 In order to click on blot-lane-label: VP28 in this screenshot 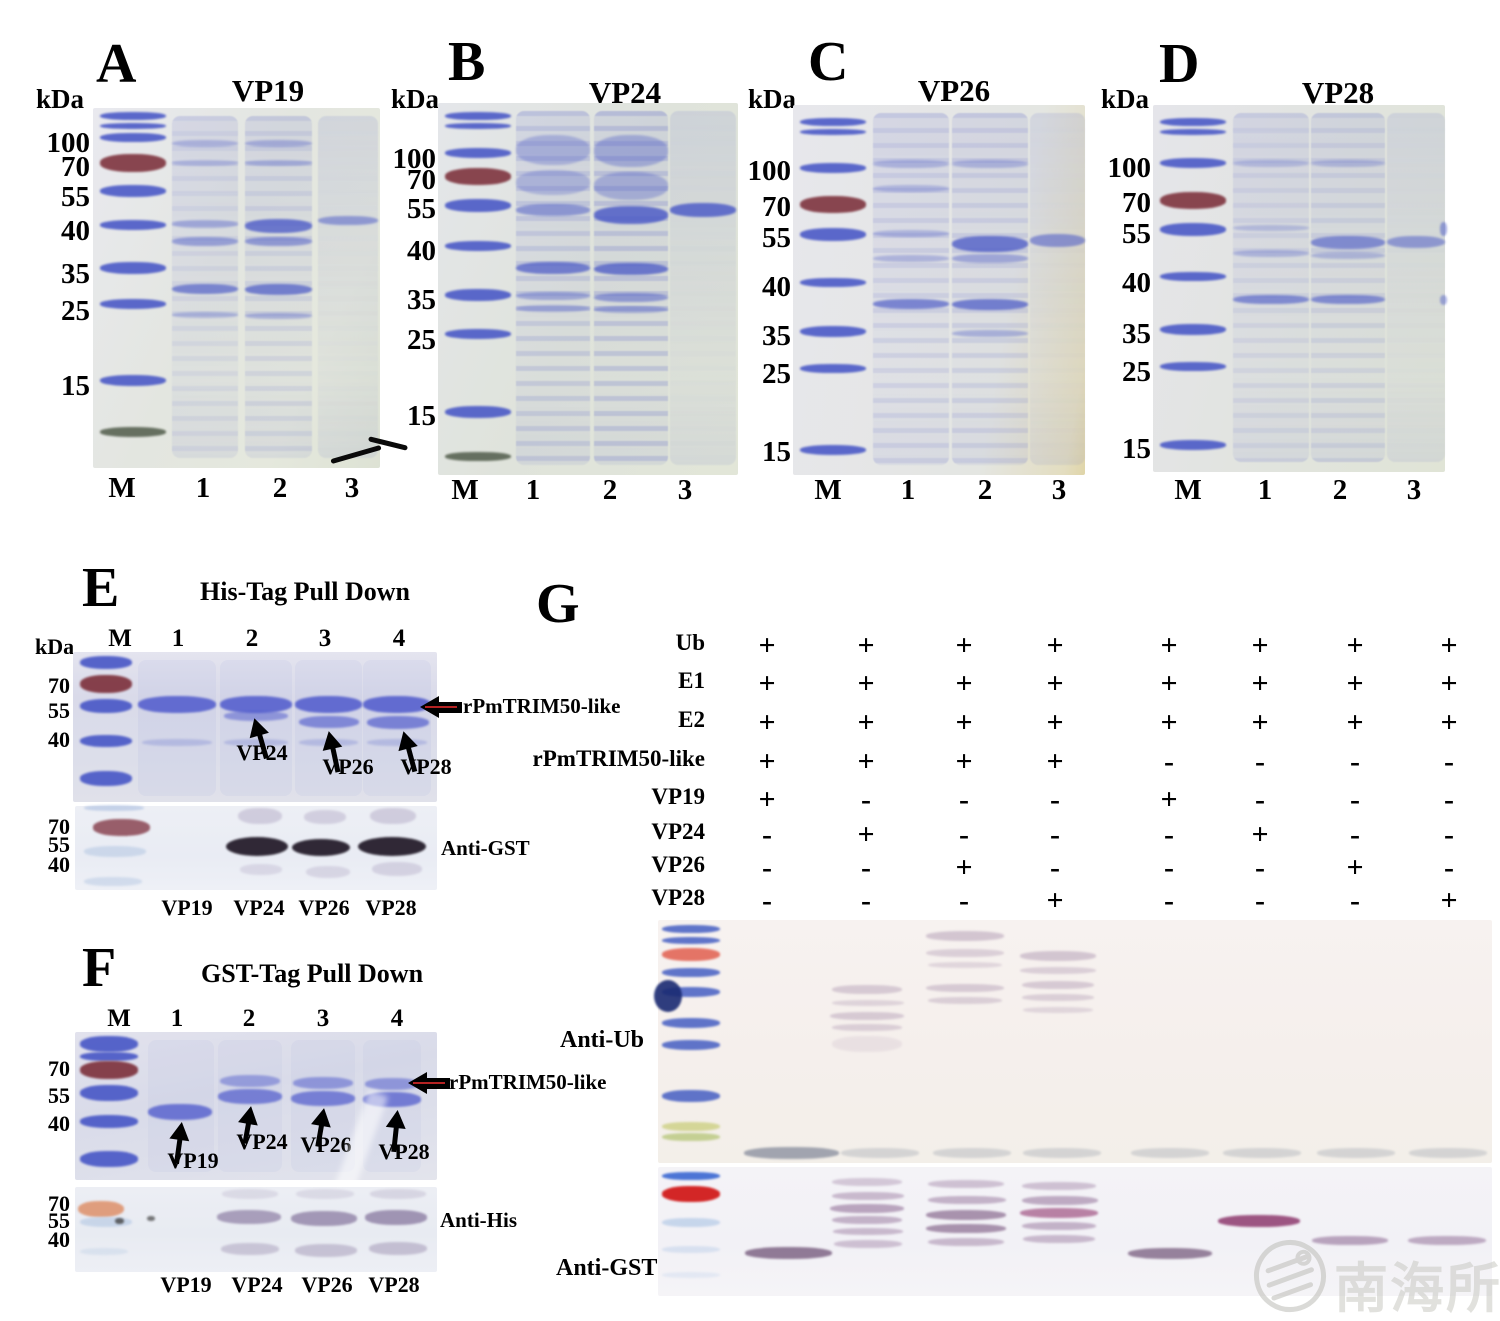, I will do `click(391, 907)`.